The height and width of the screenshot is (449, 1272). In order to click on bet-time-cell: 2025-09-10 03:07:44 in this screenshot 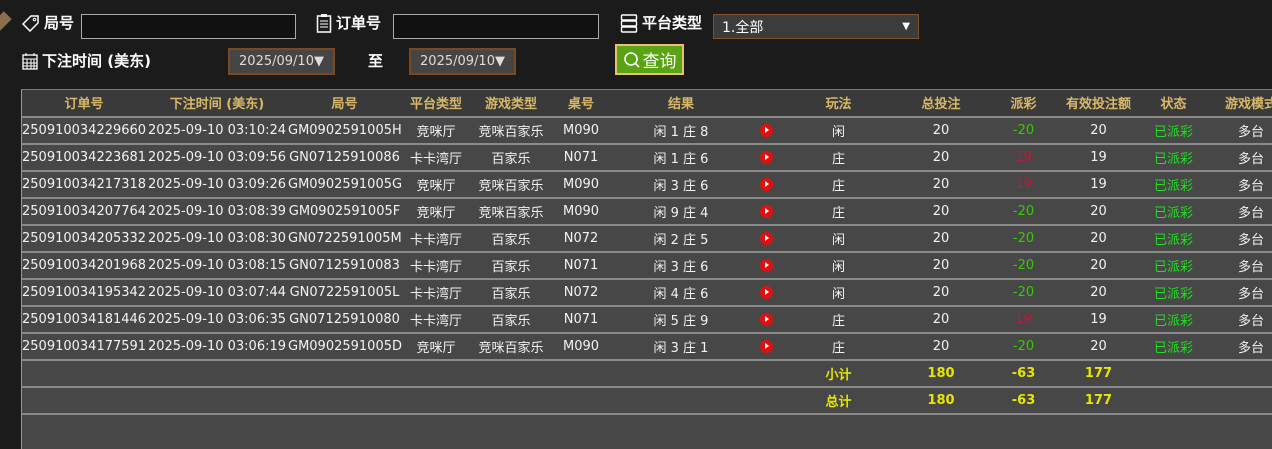, I will do `click(217, 292)`.